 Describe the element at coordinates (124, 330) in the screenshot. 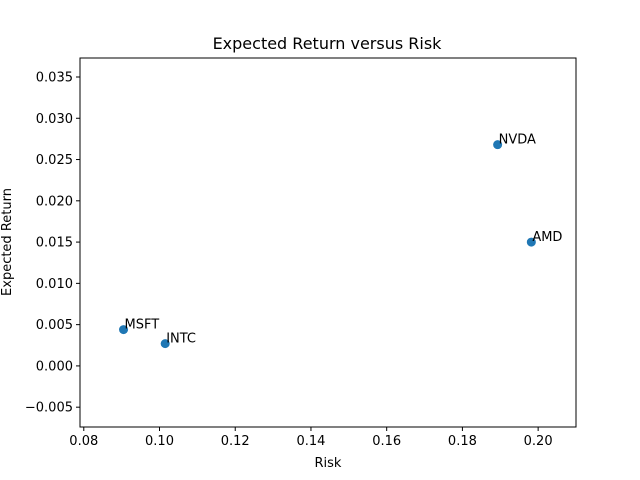

I see `data-point-msft` at that location.